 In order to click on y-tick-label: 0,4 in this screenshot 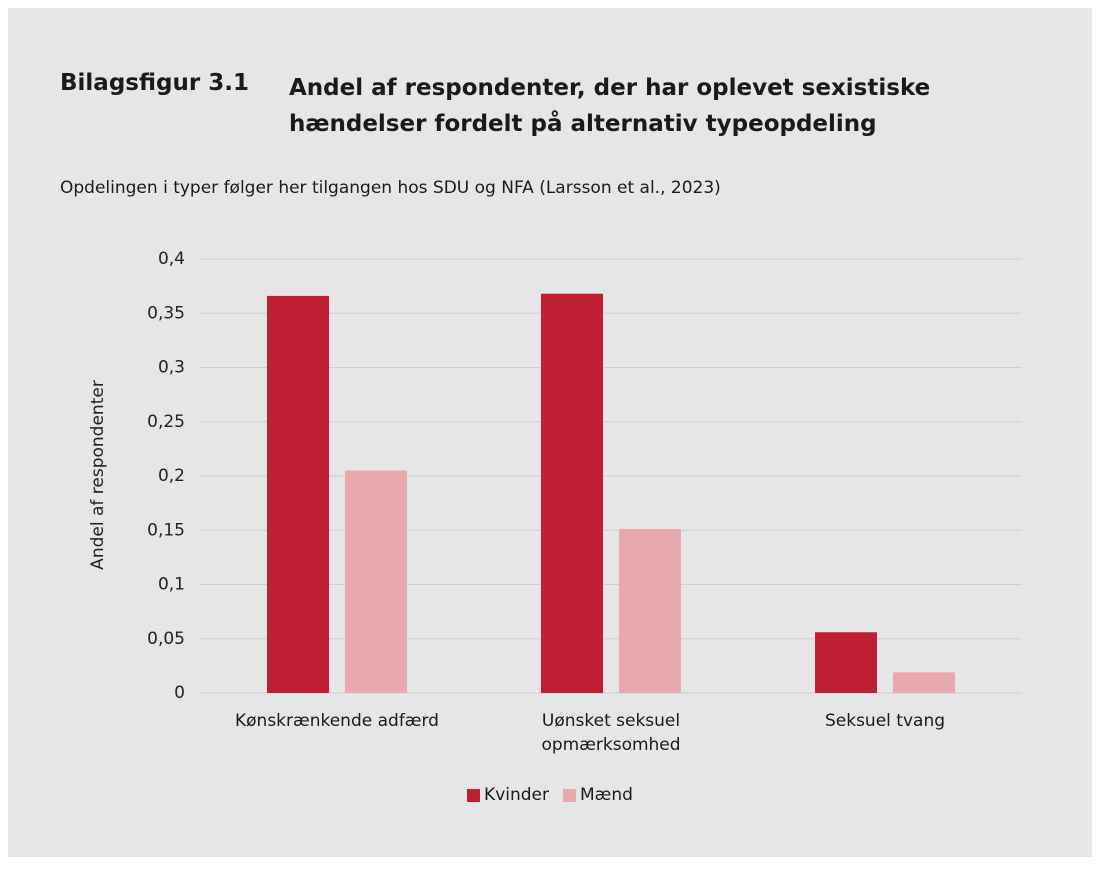, I will do `click(171, 259)`.